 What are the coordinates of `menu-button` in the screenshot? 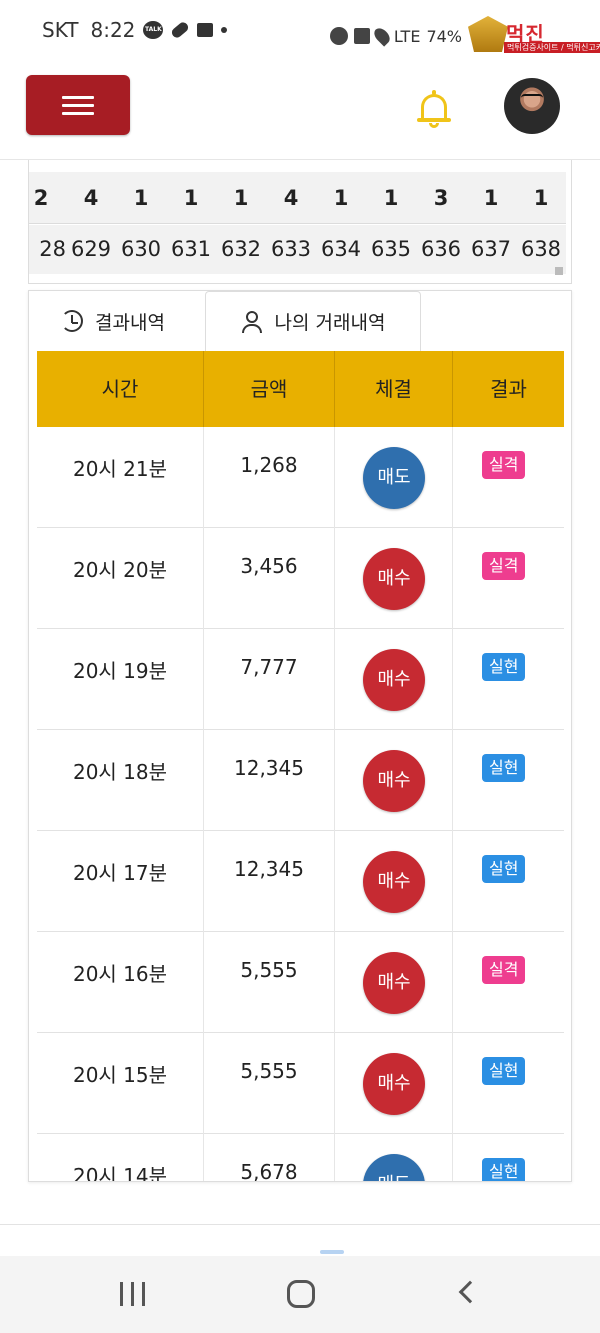 It's located at (78, 105).